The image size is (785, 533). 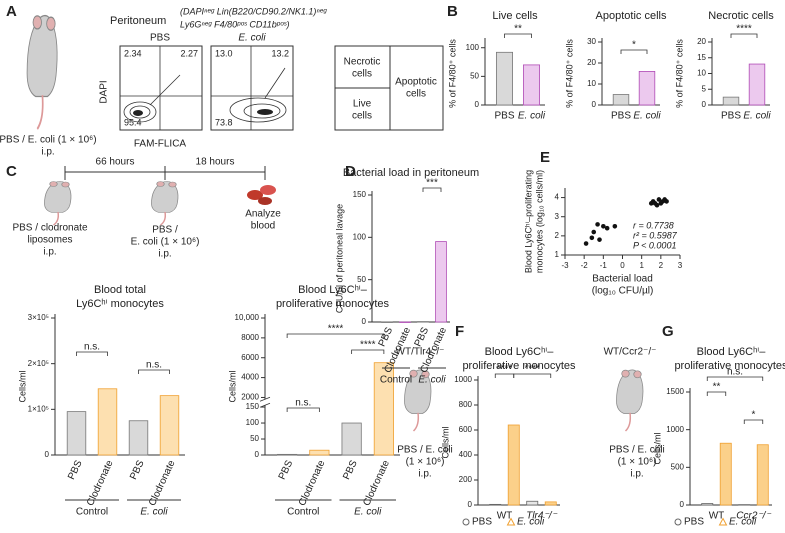 What do you see at coordinates (741, 16) in the screenshot?
I see `chart-title: Necrotic cells` at bounding box center [741, 16].